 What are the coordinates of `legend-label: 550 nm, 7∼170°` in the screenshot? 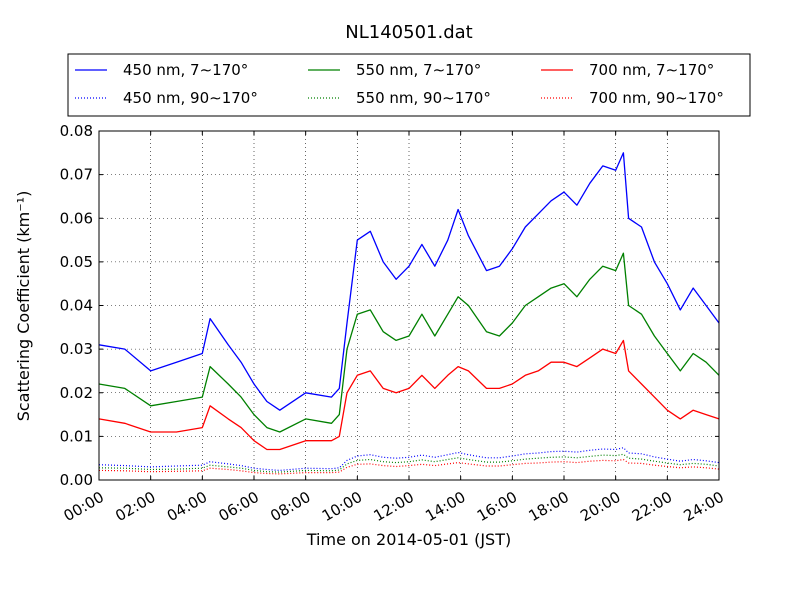 It's located at (418, 70).